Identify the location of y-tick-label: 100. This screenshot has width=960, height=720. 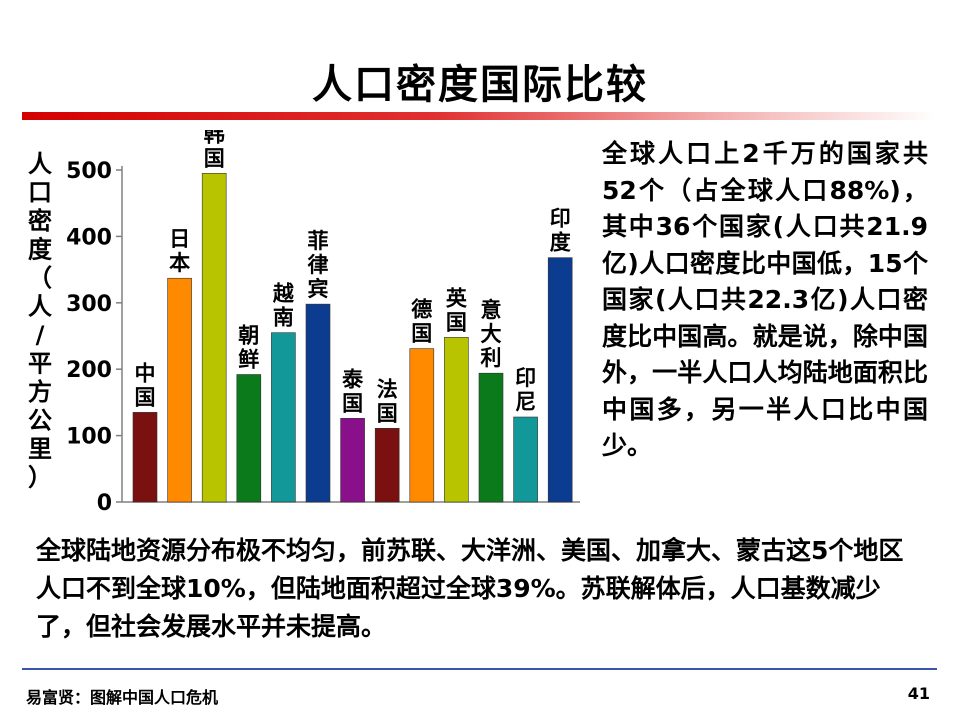
(89, 437).